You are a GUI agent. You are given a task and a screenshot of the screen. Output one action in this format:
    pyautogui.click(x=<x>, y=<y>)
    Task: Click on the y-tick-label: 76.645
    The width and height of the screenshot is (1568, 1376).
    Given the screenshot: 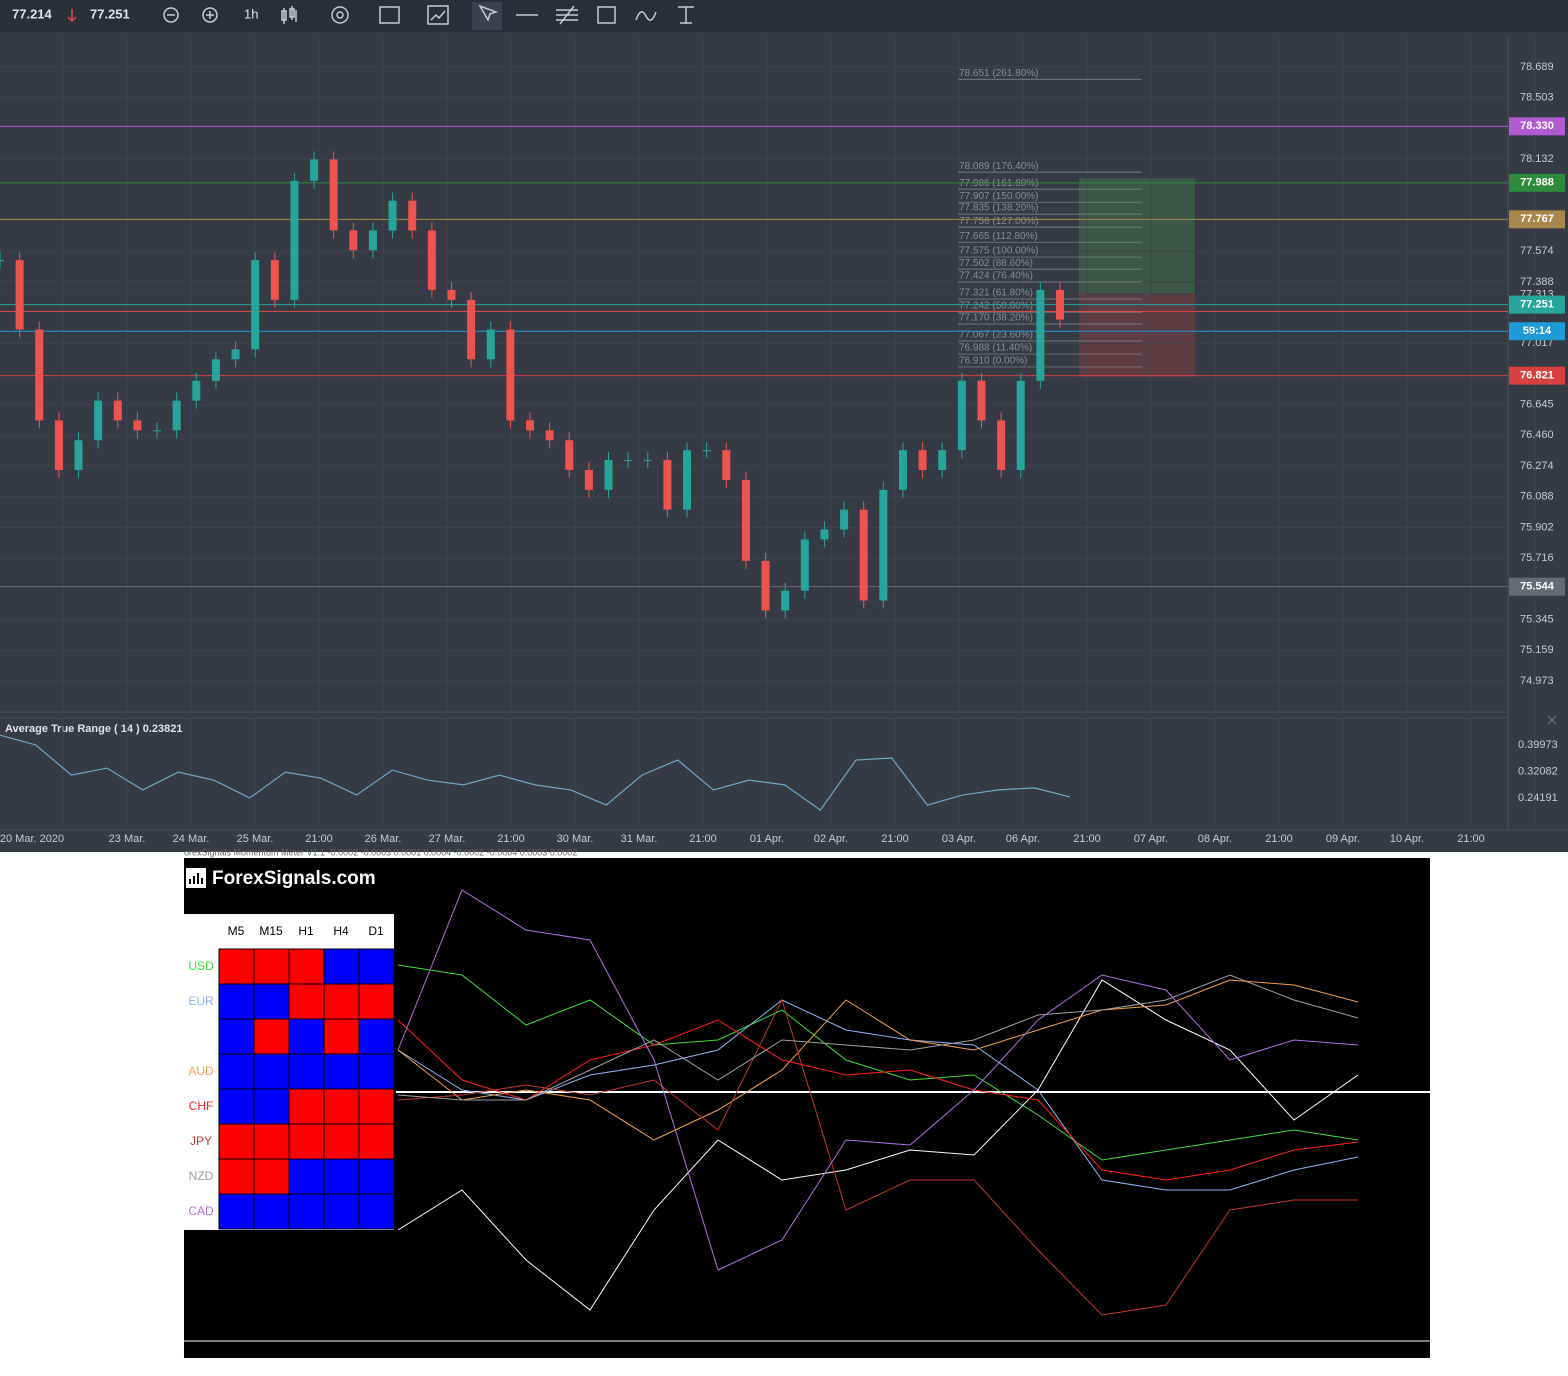 What is the action you would take?
    pyautogui.click(x=1537, y=405)
    